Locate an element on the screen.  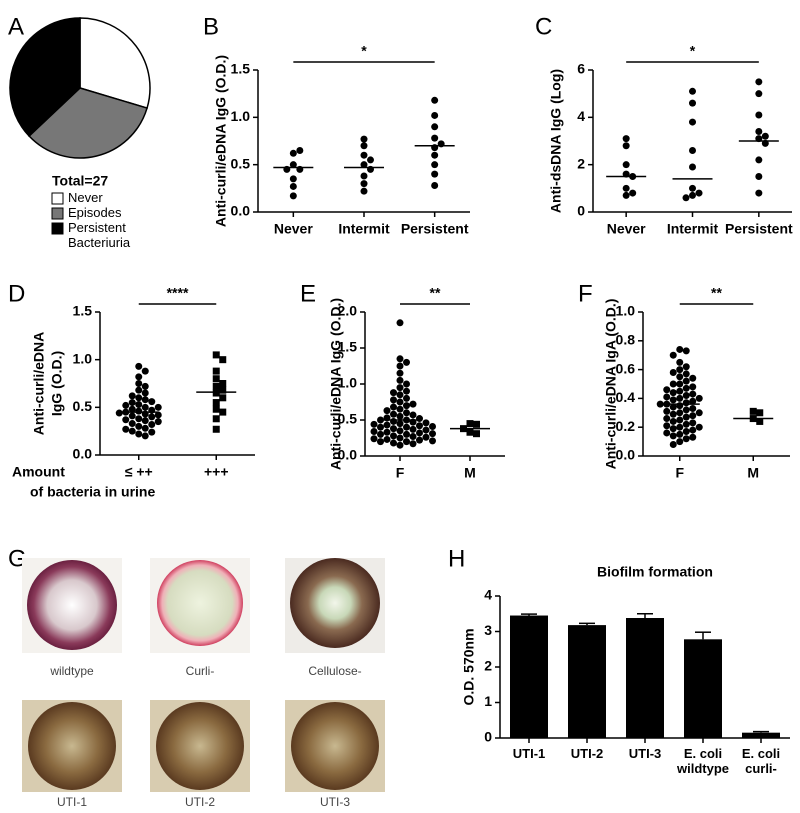
colony-images is located at coordinates (203, 675).